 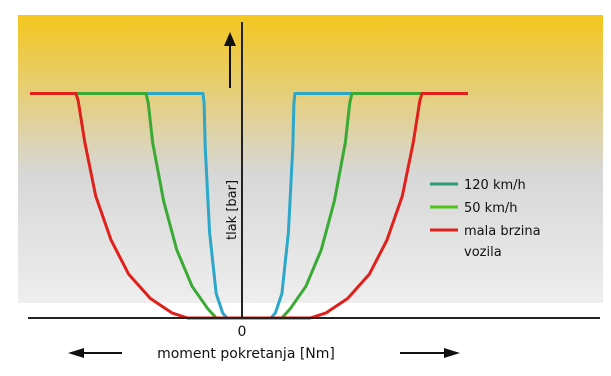 I want to click on legend-label-slow: mala brzina, so click(x=502, y=231).